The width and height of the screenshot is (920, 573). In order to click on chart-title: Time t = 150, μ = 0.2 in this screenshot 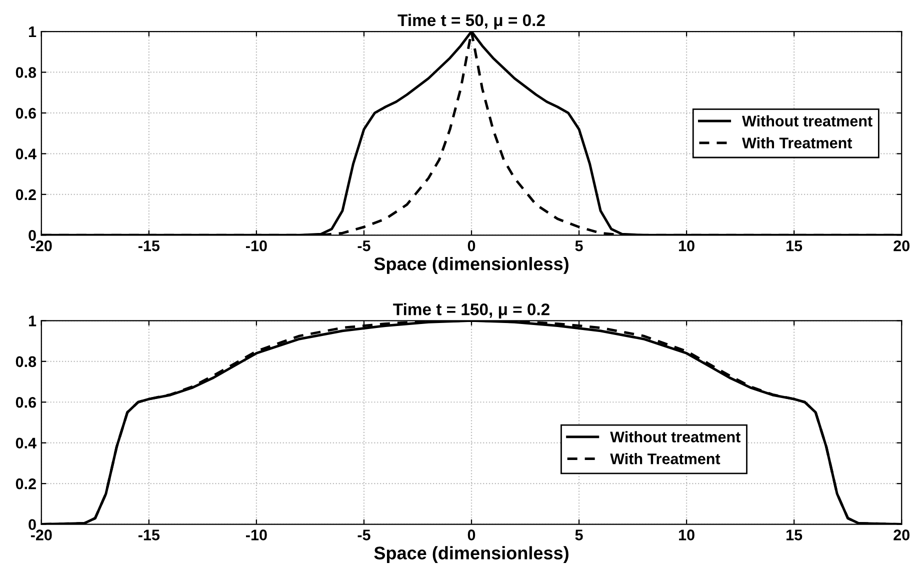, I will do `click(471, 310)`.